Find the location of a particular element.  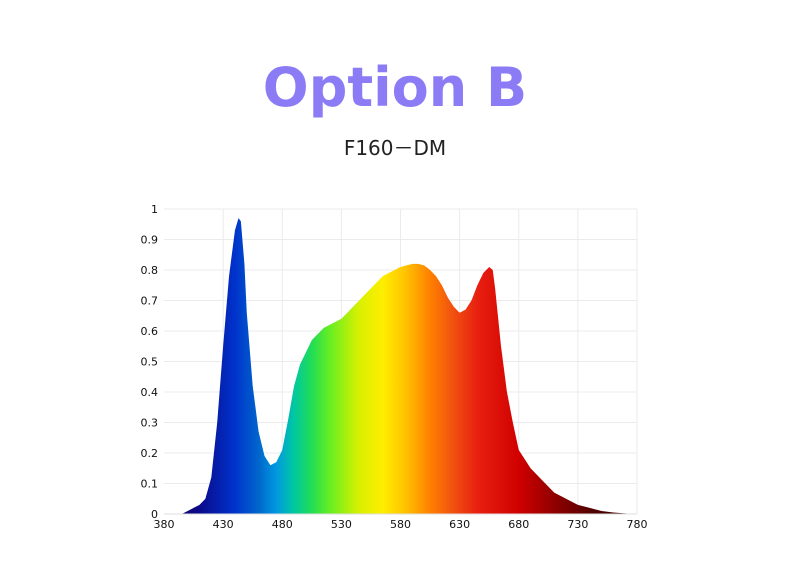

x-tick-label: 680 is located at coordinates (518, 524).